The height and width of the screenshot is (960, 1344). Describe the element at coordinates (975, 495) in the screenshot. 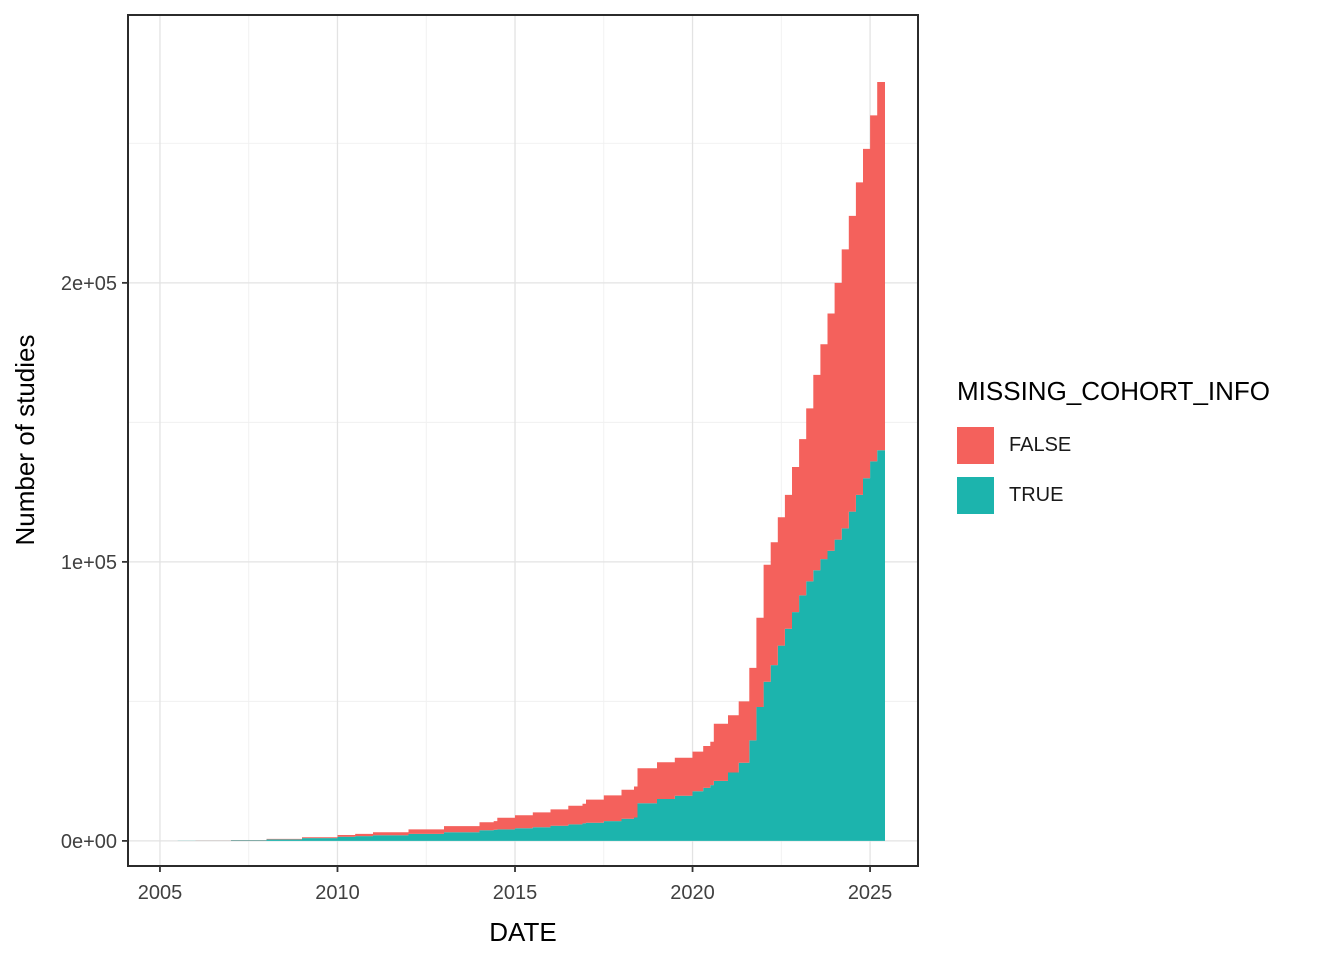

I see `legend-swatch-true` at that location.